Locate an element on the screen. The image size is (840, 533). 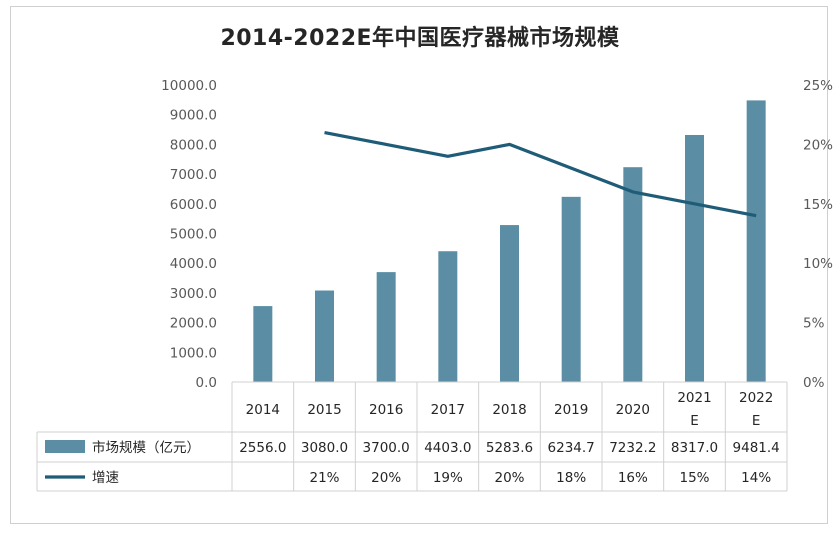
left-axis-tick-label: 7000.0 is located at coordinates (193, 175).